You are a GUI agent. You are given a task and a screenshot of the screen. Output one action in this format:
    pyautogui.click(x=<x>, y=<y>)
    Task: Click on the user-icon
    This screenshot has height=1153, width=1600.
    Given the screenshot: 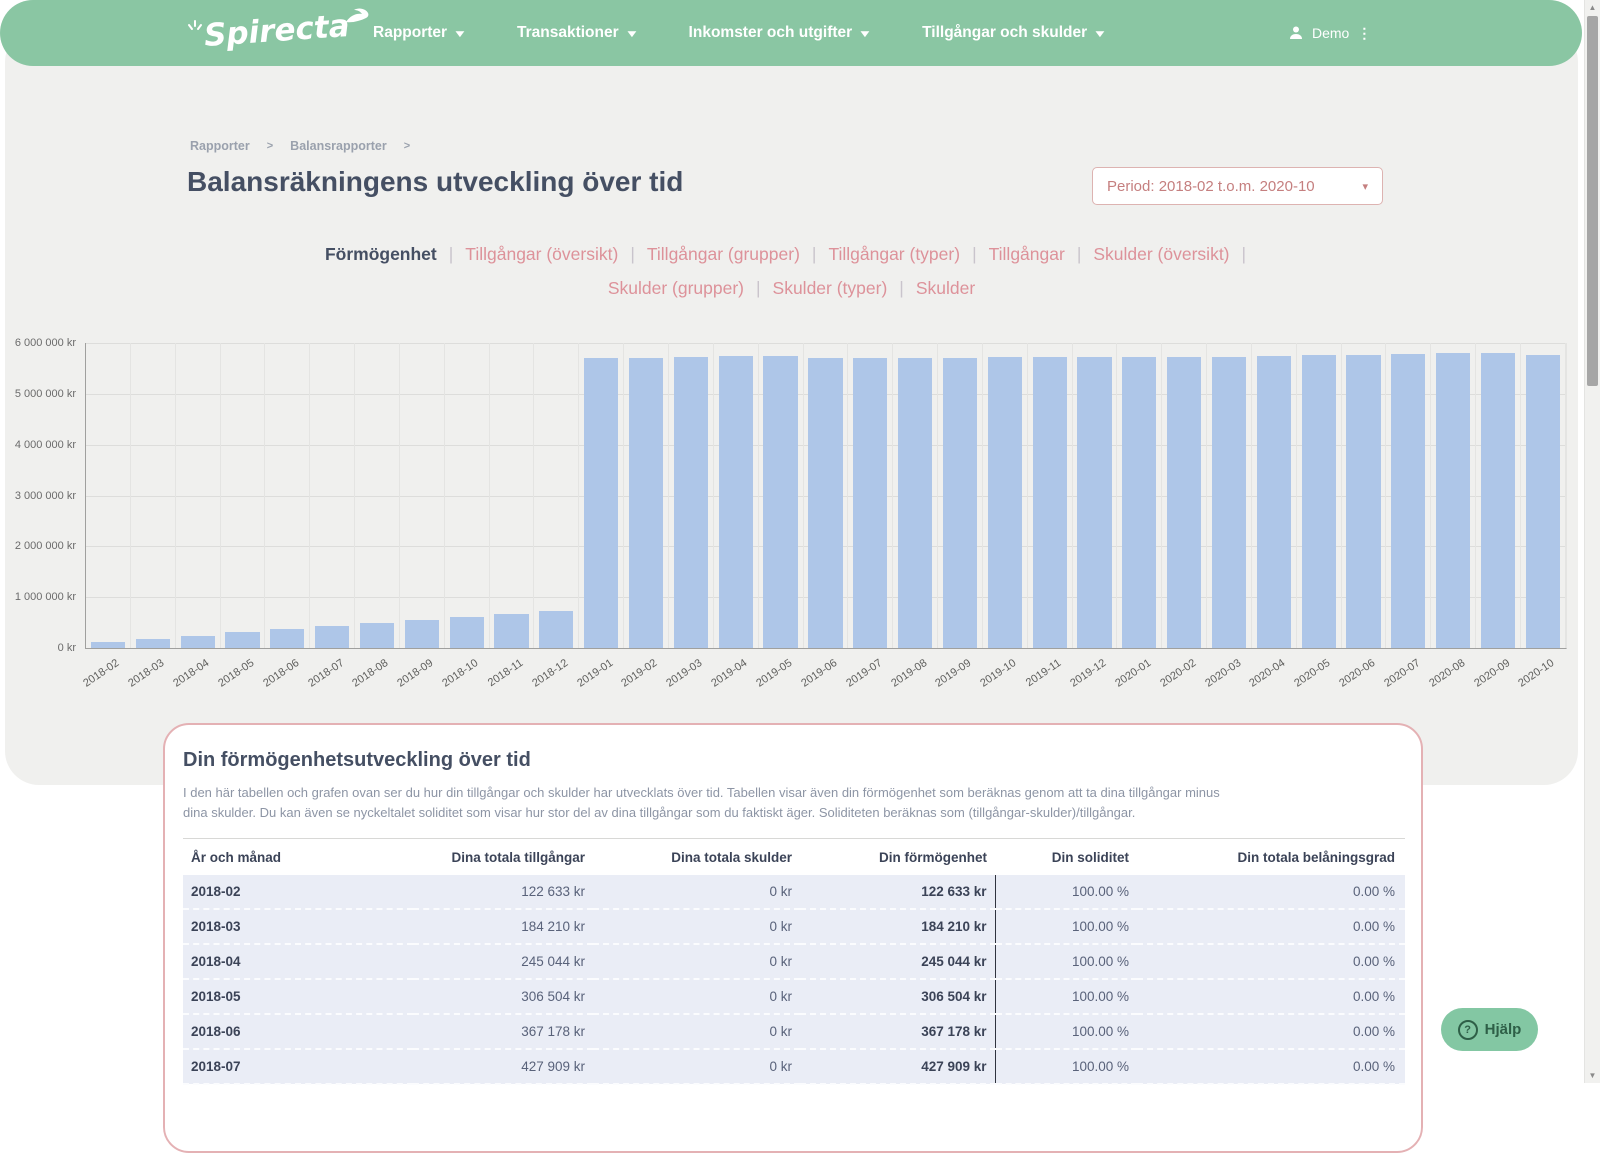 What is the action you would take?
    pyautogui.click(x=1296, y=32)
    